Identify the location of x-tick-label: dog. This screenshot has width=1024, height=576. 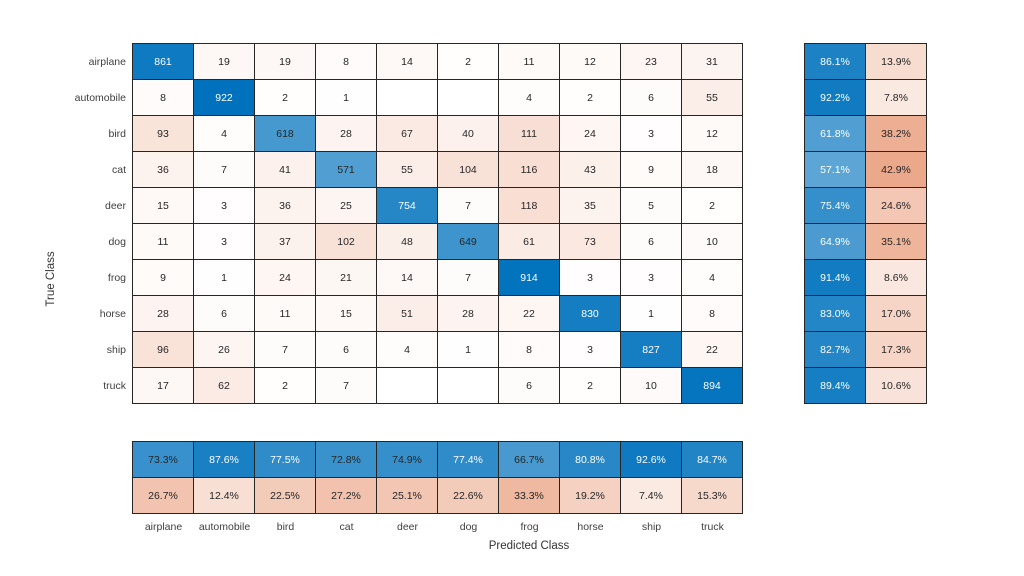
(468, 527).